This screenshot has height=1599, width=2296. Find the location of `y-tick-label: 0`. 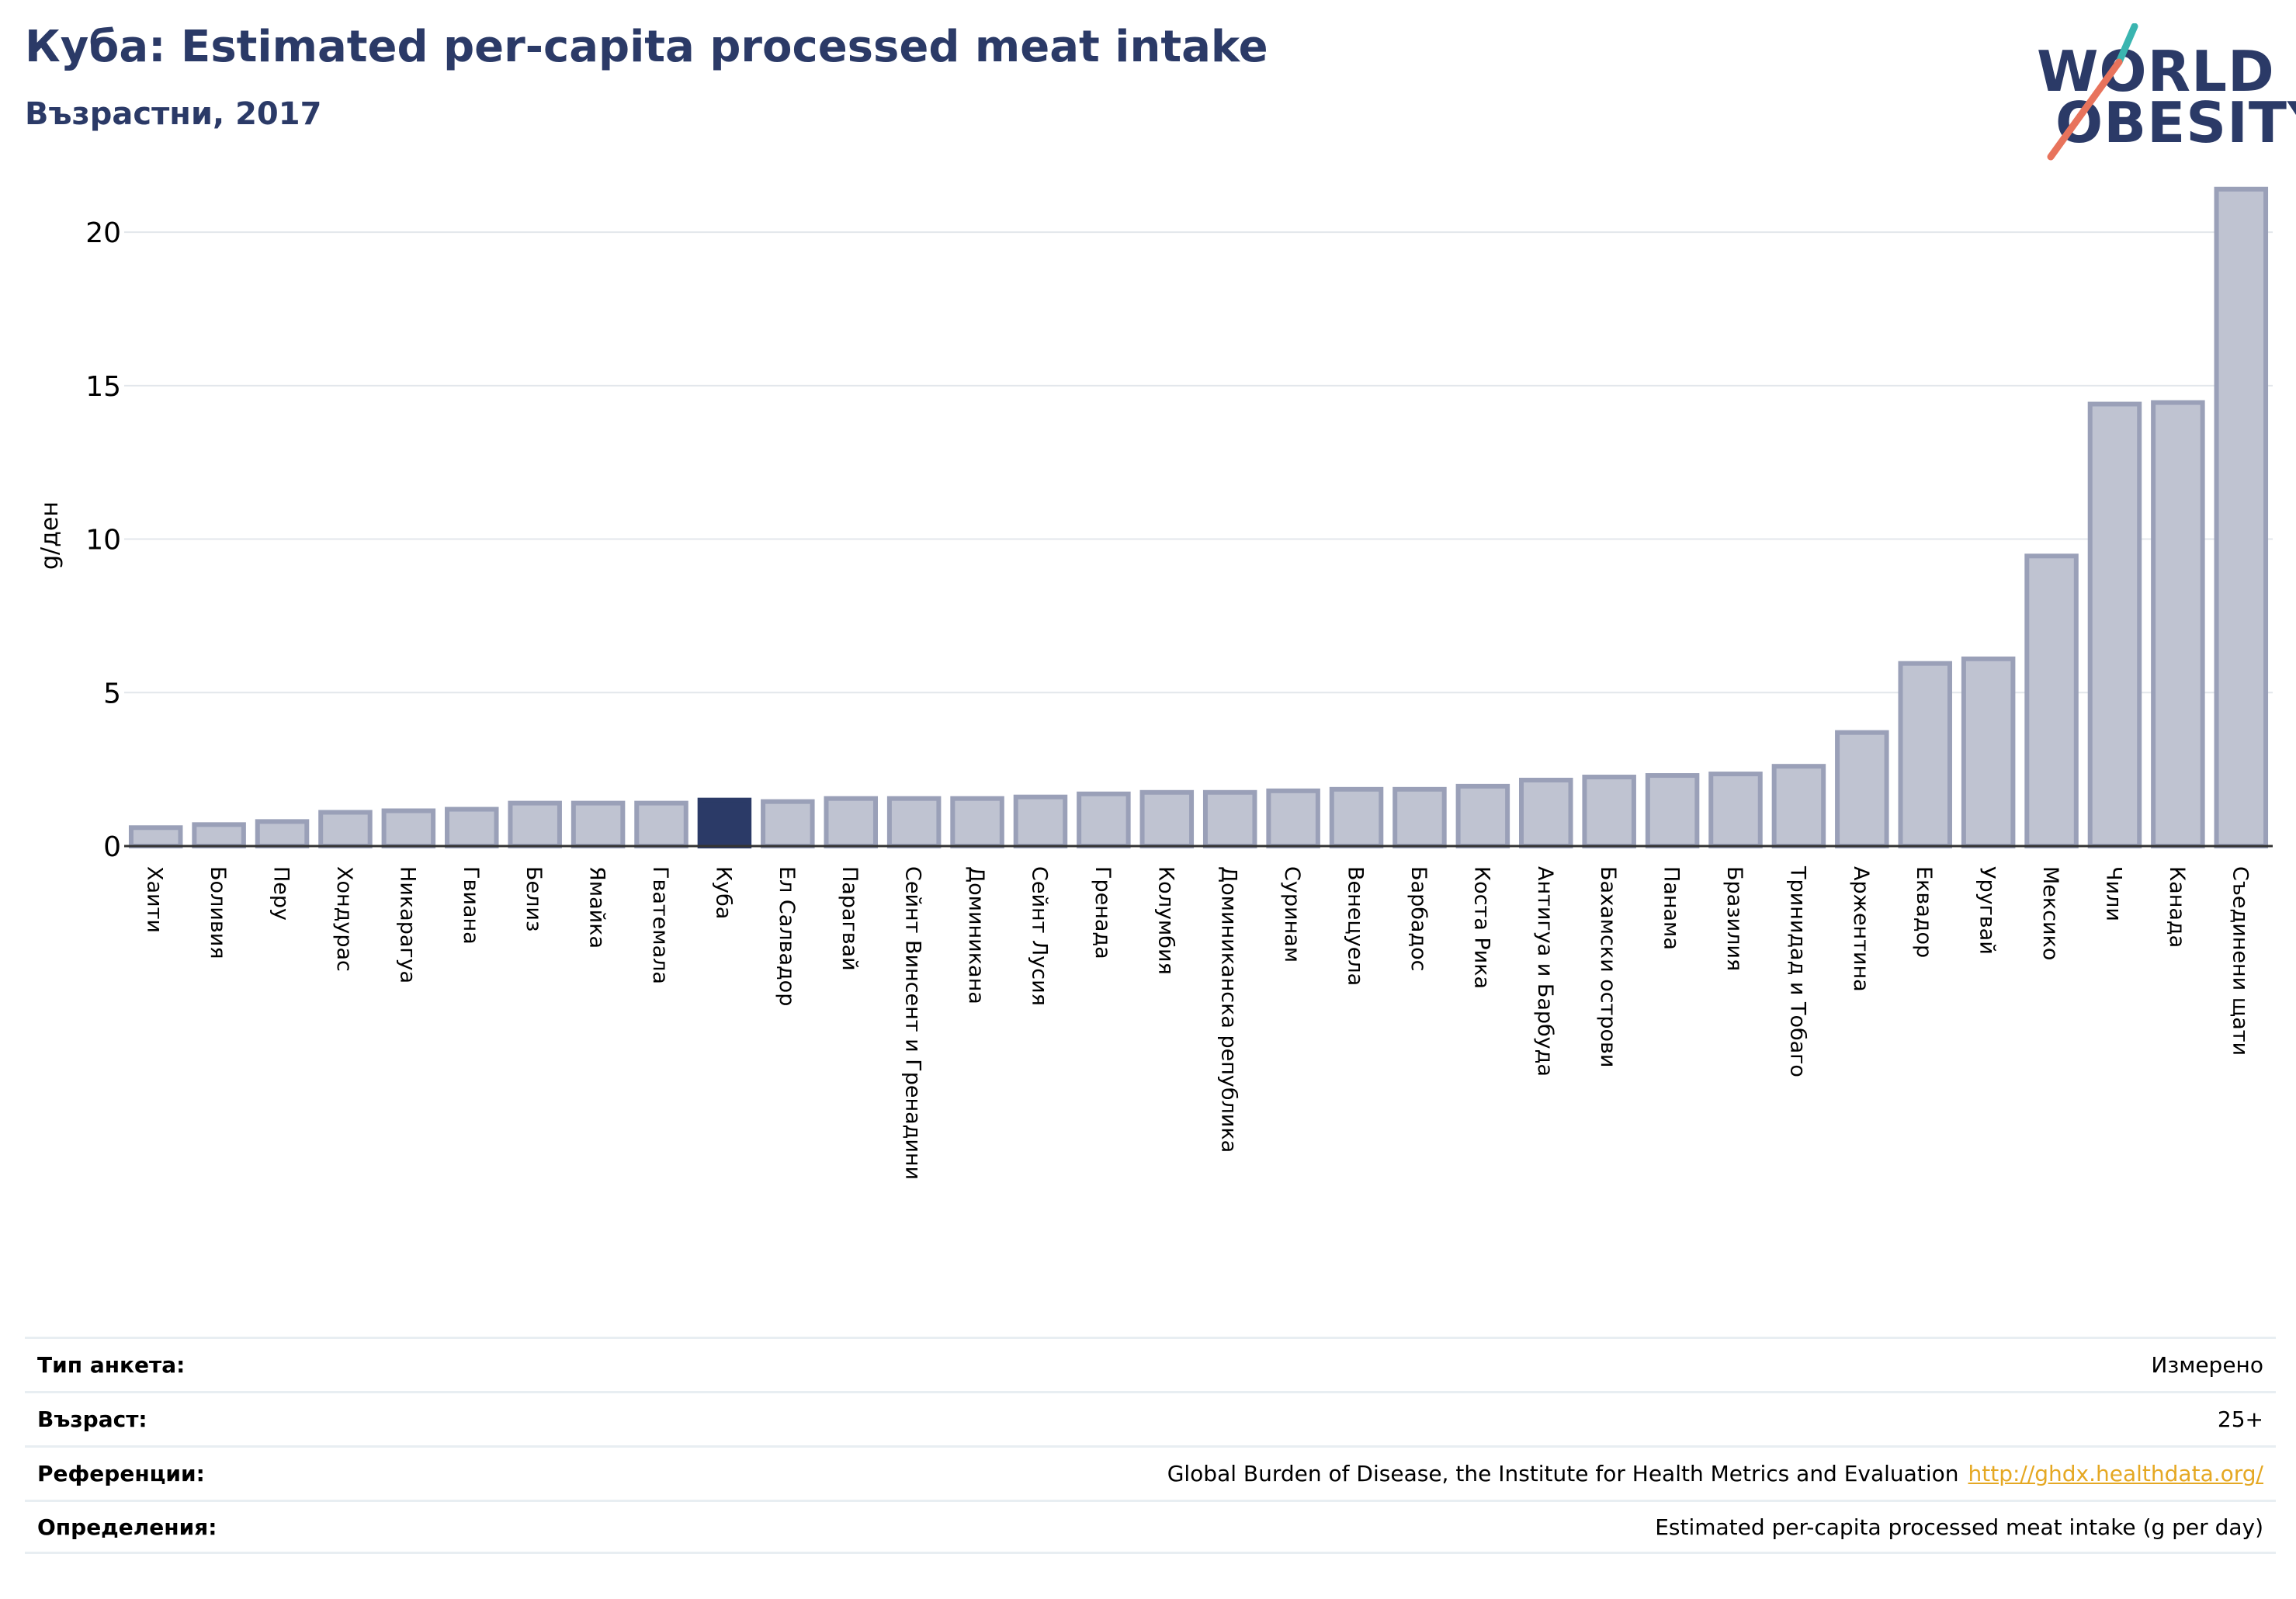

y-tick-label: 0 is located at coordinates (112, 847).